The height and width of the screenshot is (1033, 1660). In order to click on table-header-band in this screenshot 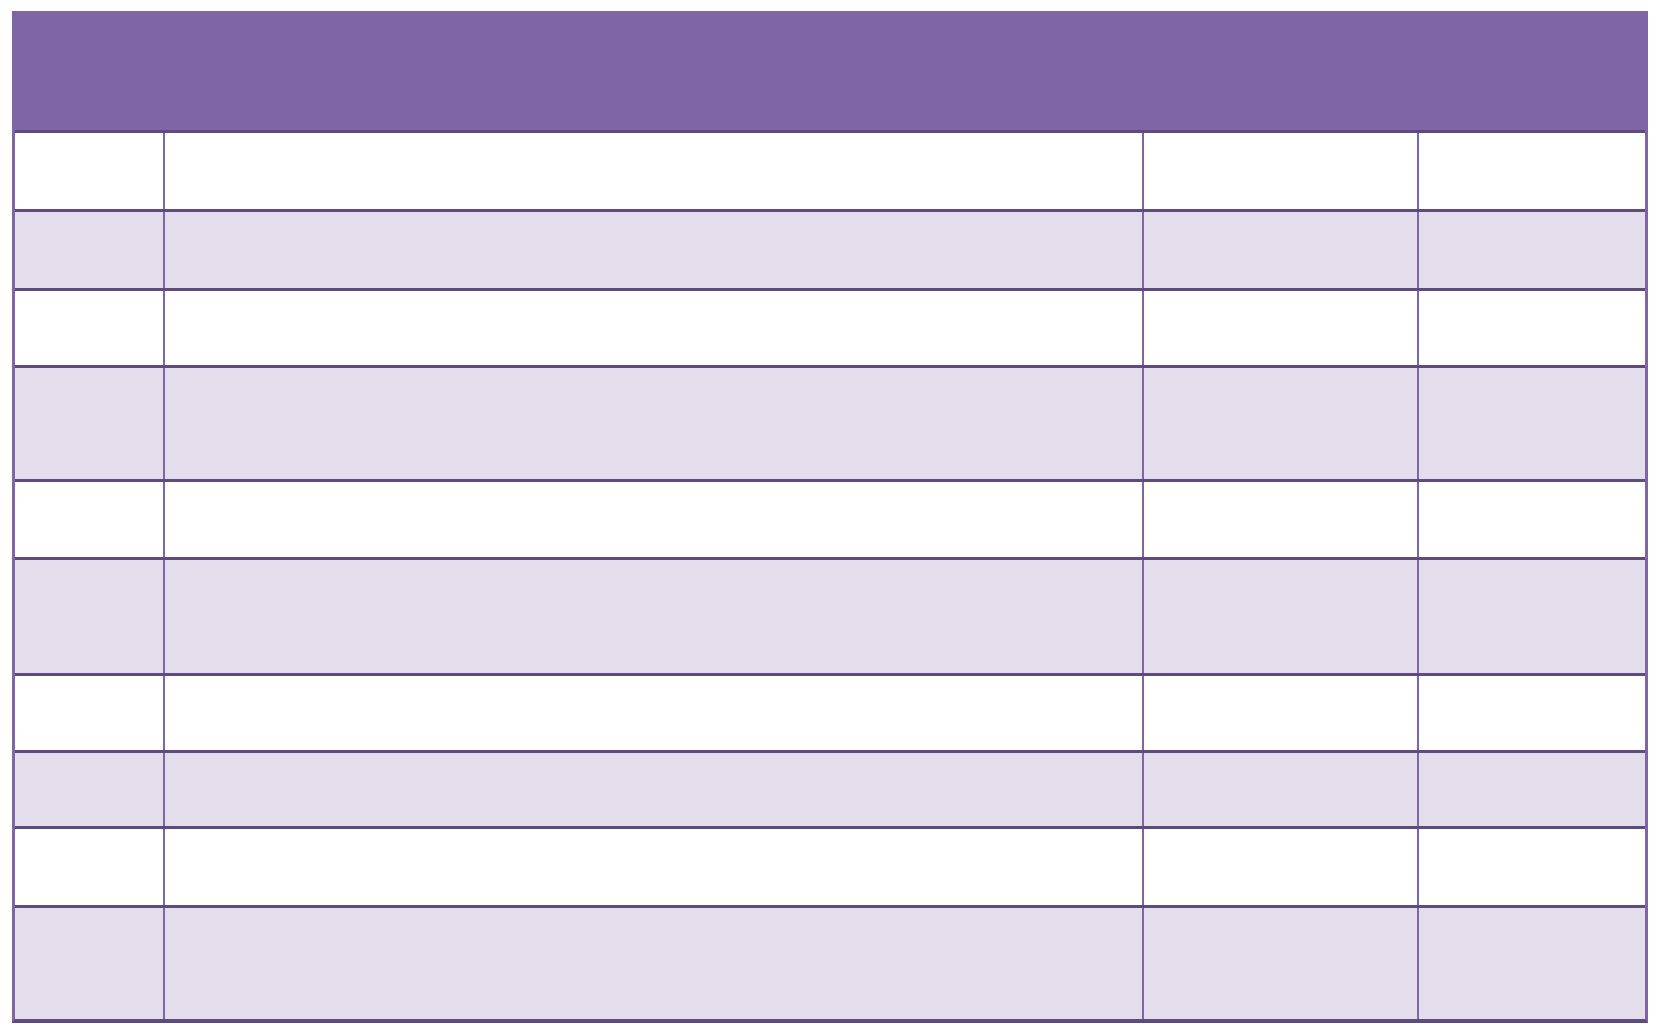, I will do `click(830, 70)`.